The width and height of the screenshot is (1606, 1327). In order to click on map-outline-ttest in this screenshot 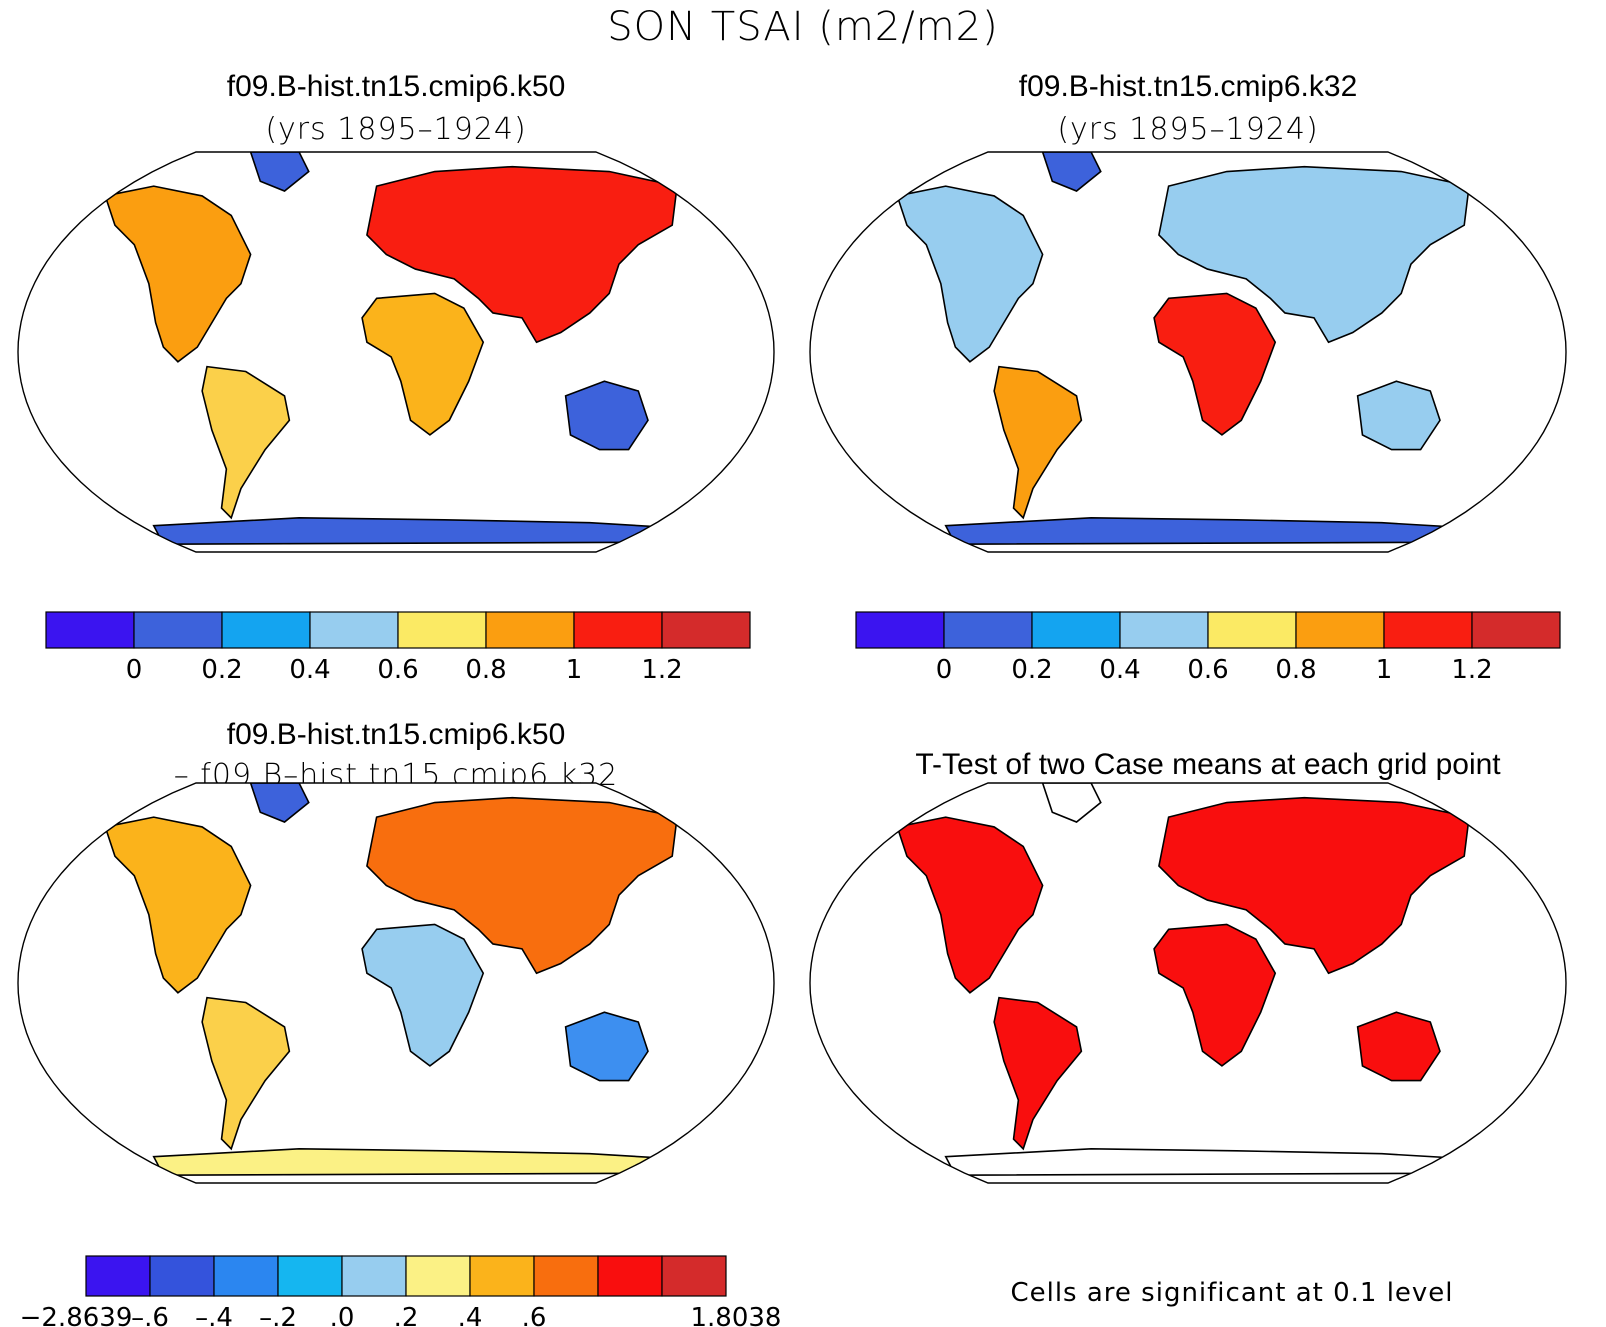, I will do `click(1188, 983)`.